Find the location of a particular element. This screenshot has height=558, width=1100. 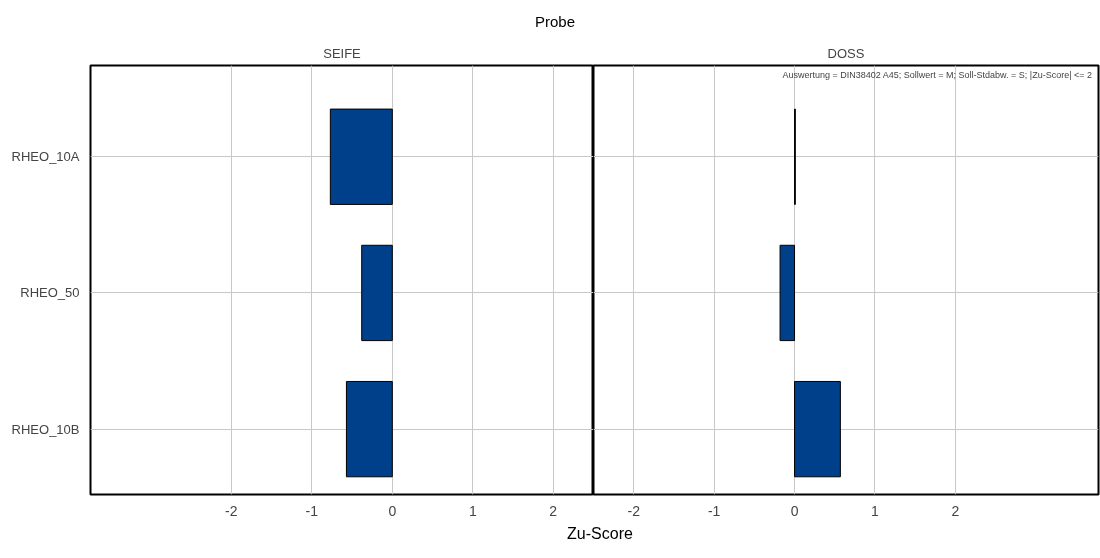

y-tick-label: RHEO_10B is located at coordinates (45, 429).